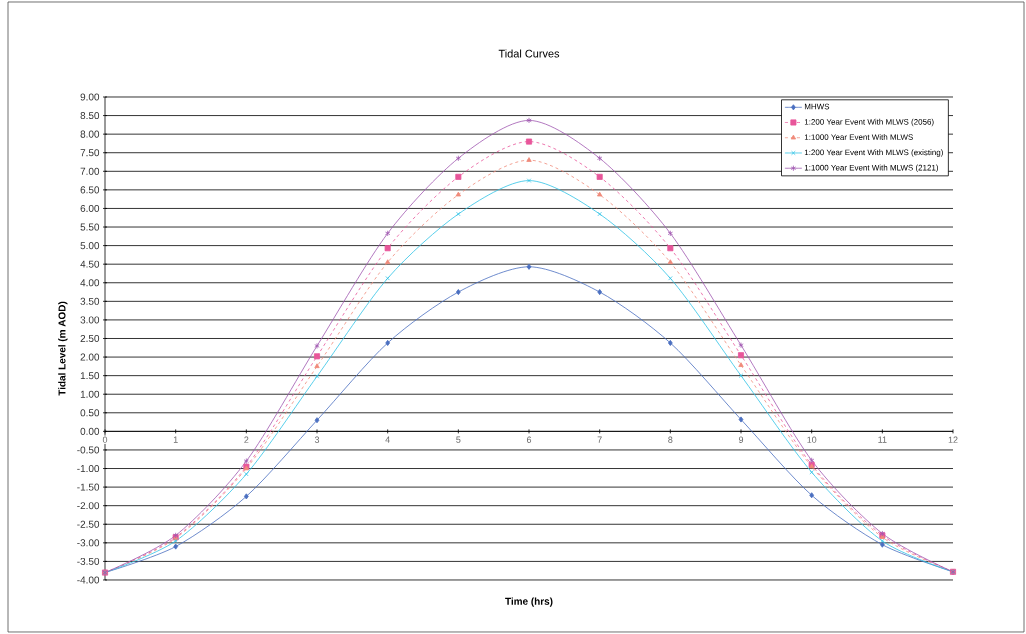  I want to click on y-tick-label: 7.50, so click(90, 153).